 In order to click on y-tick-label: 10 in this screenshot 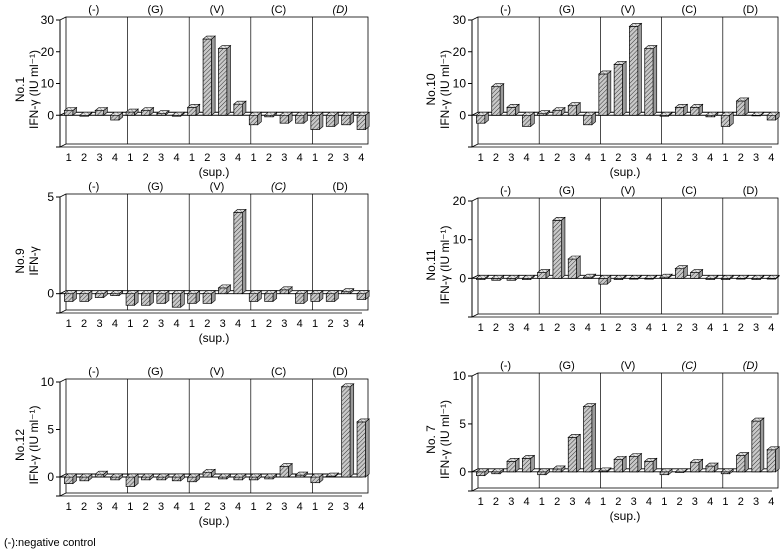, I will do `click(460, 240)`.